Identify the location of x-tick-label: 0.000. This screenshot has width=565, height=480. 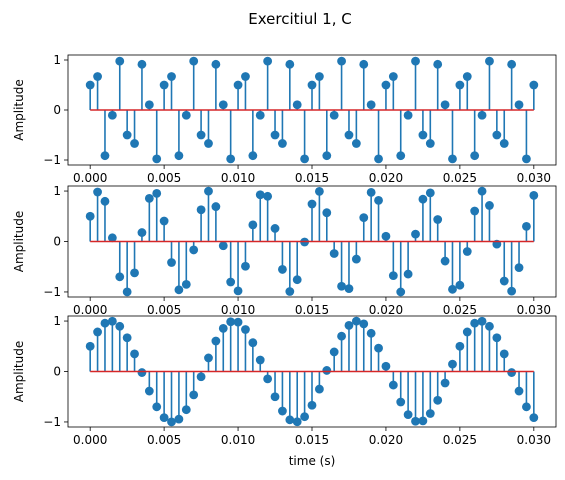
(90, 178).